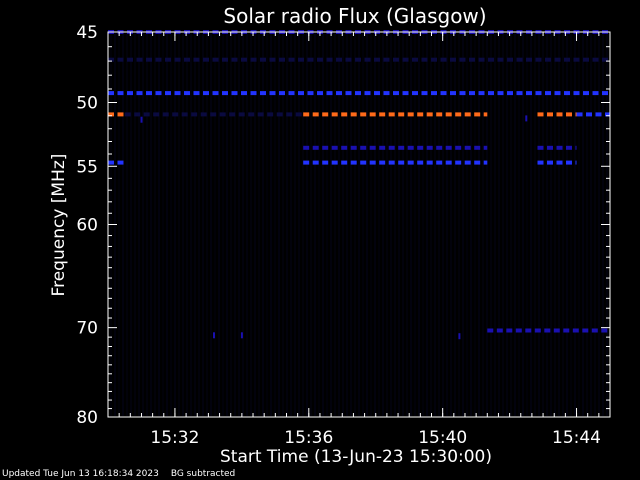  What do you see at coordinates (203, 474) in the screenshot?
I see `background-note: BG subtracted` at bounding box center [203, 474].